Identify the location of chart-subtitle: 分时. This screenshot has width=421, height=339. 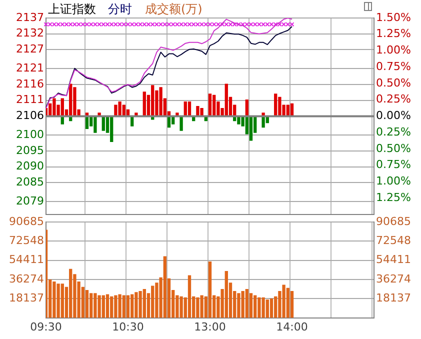
(120, 9).